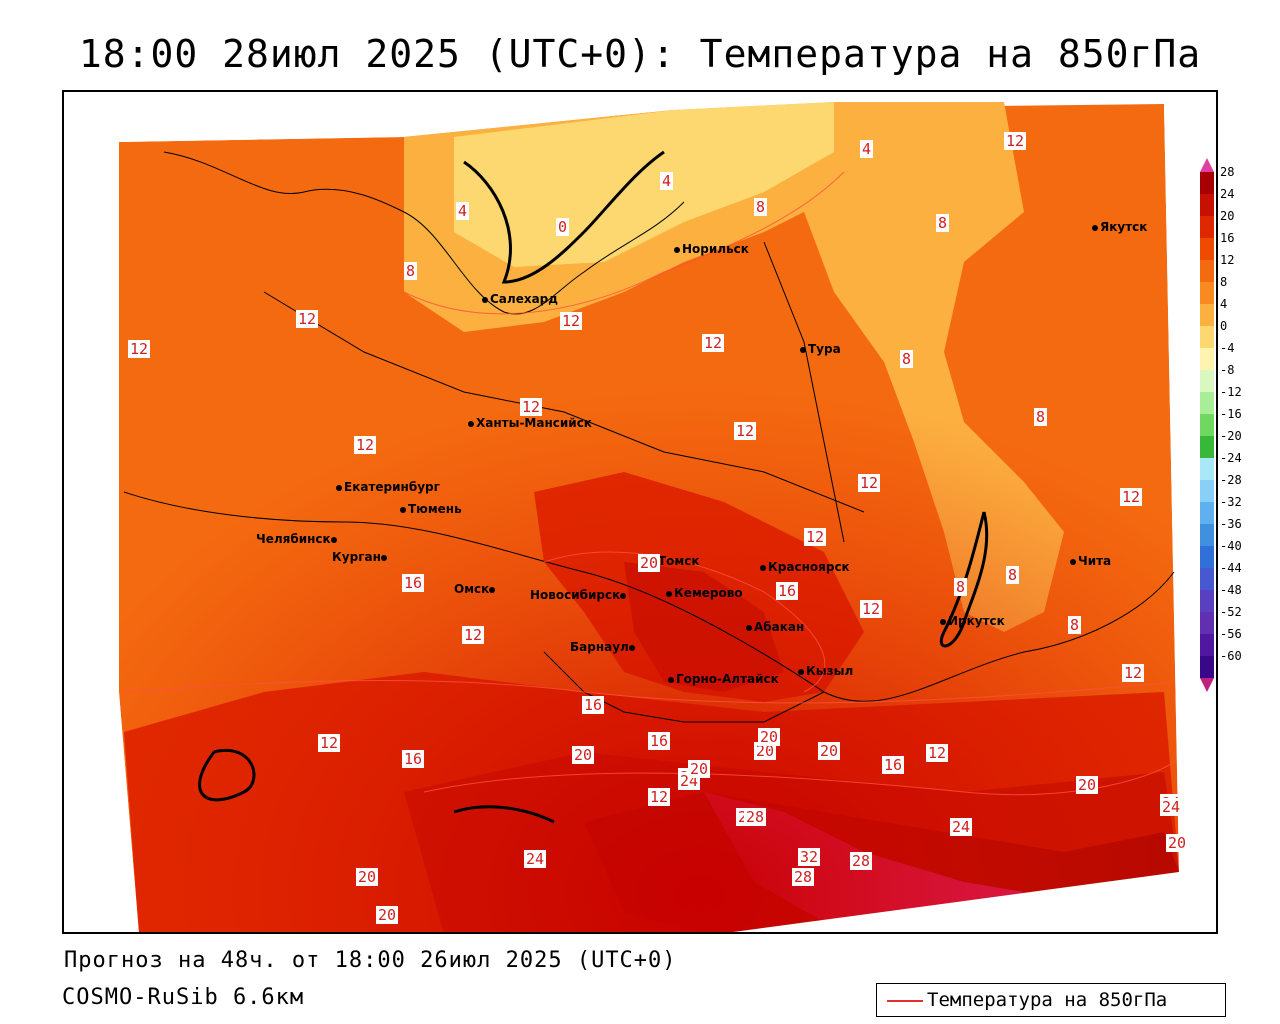  I want to click on colorbar-tick-label: -4, so click(1227, 348).